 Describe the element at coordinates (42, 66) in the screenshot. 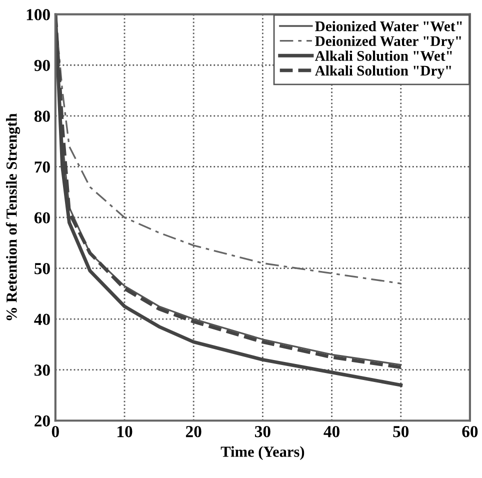

I see `y-tick-label: 90` at that location.